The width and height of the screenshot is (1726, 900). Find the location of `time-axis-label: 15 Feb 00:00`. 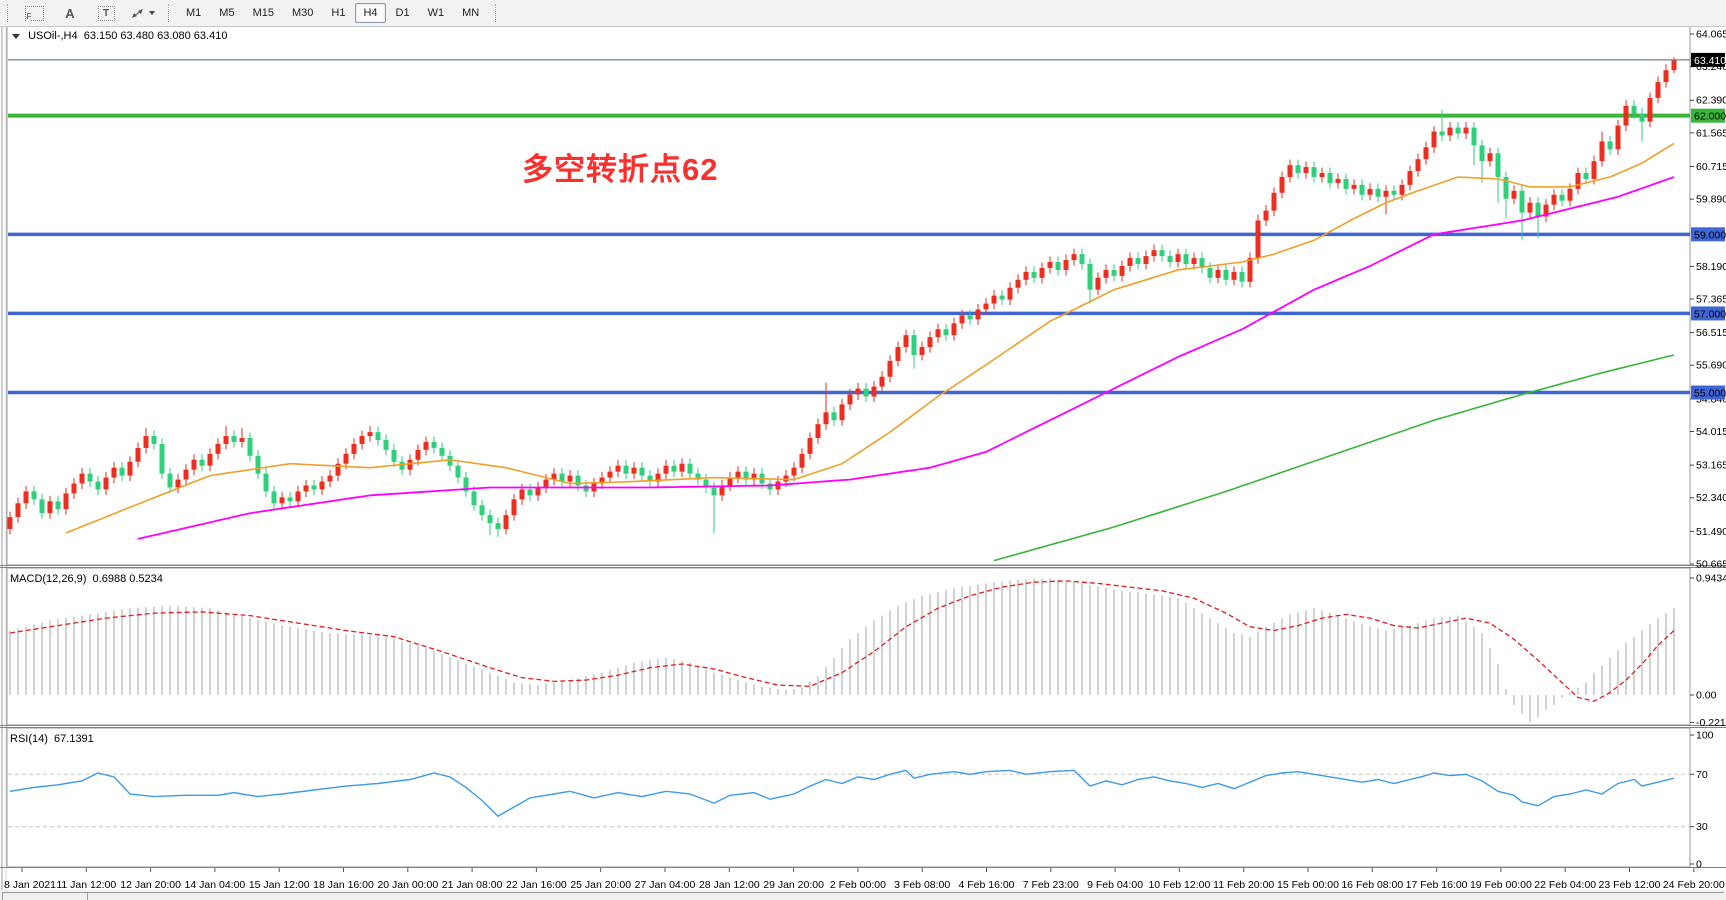

time-axis-label: 15 Feb 00:00 is located at coordinates (1308, 885).